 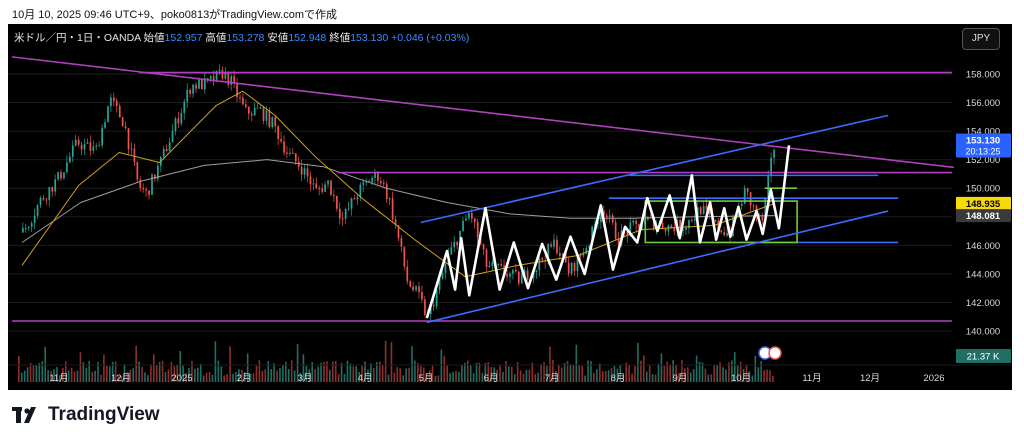 What do you see at coordinates (983, 145) in the screenshot?
I see `price-label-box` at bounding box center [983, 145].